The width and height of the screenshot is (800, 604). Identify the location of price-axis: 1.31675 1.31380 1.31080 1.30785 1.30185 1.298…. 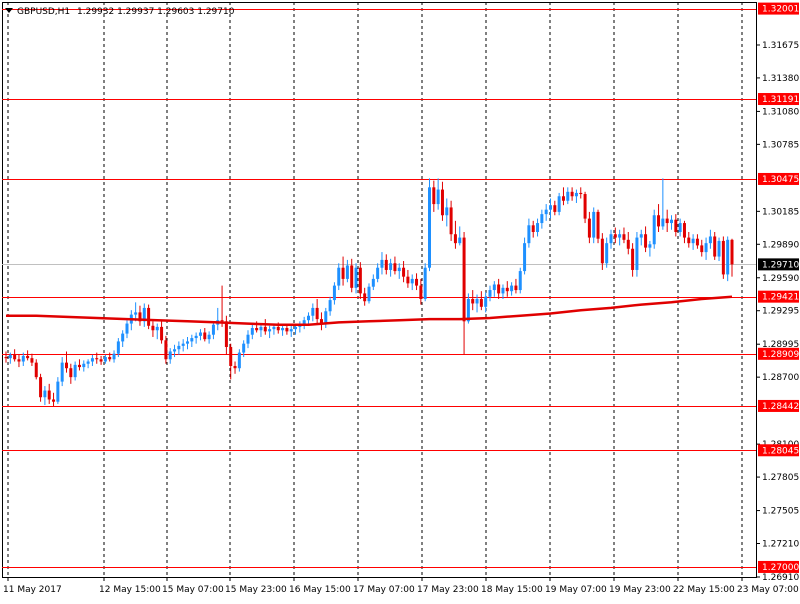
(777, 312).